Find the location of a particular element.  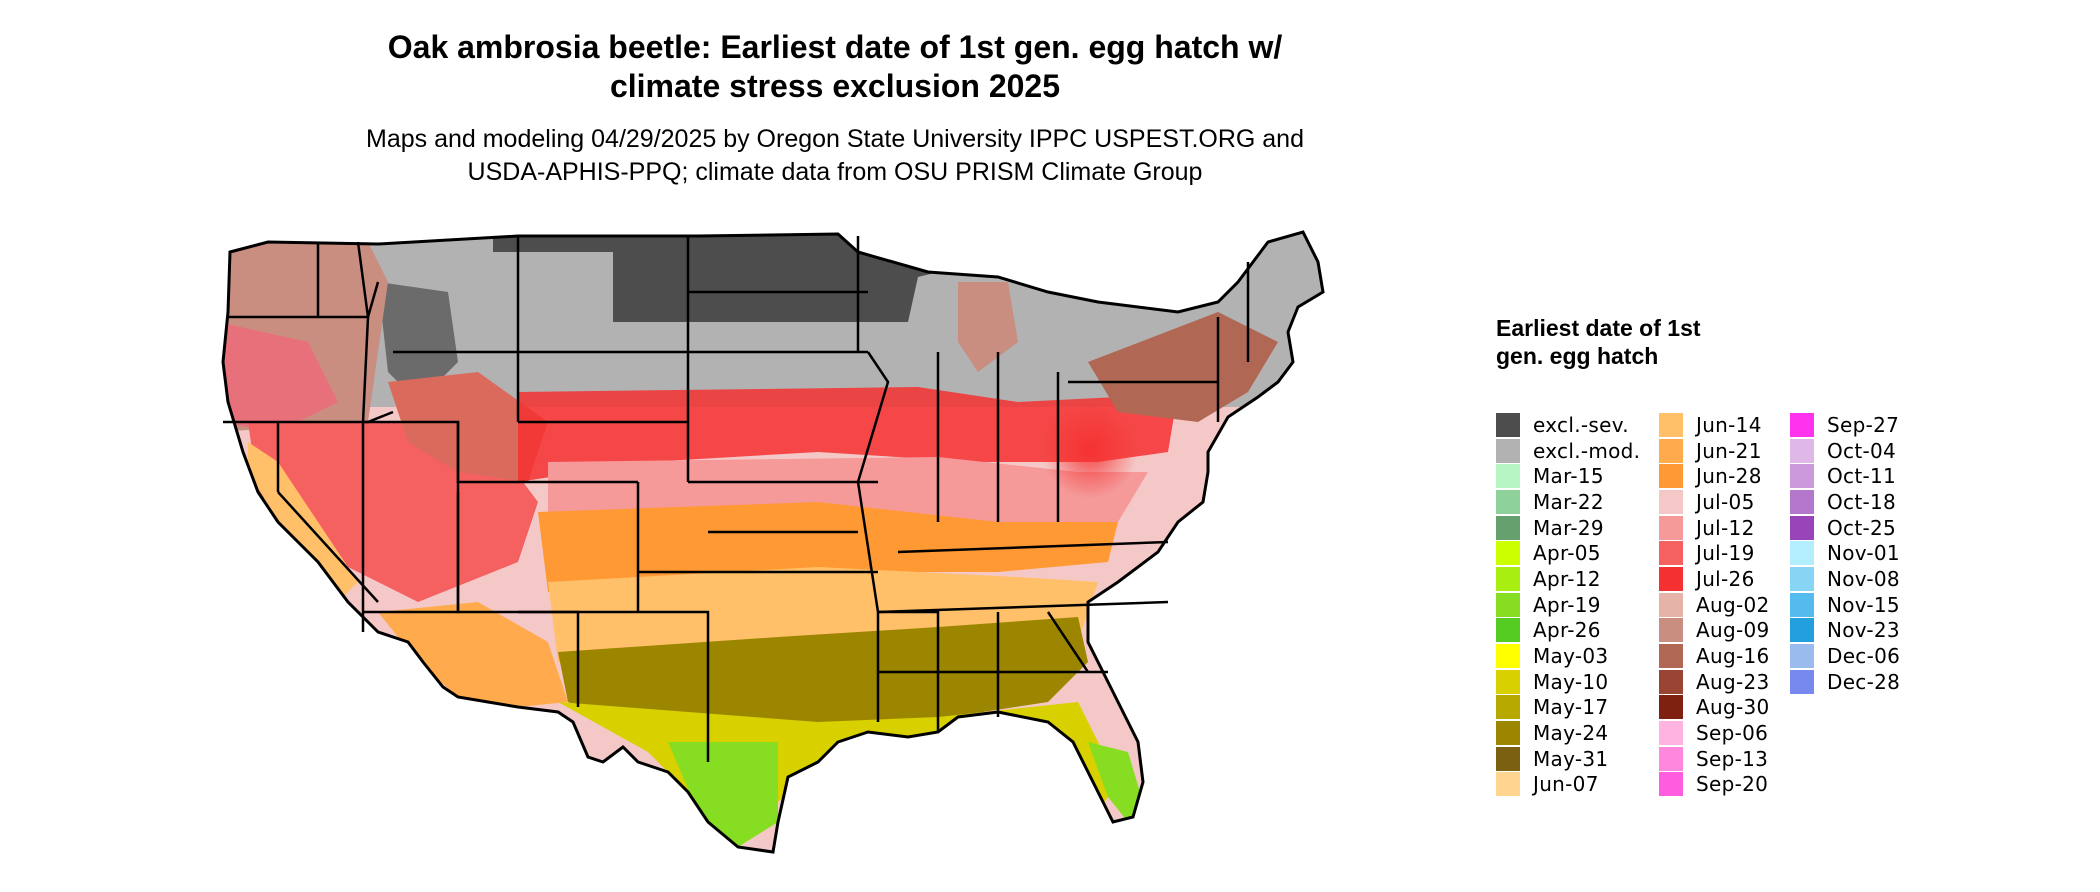

legend-item: Apr-26 is located at coordinates (1568, 631).